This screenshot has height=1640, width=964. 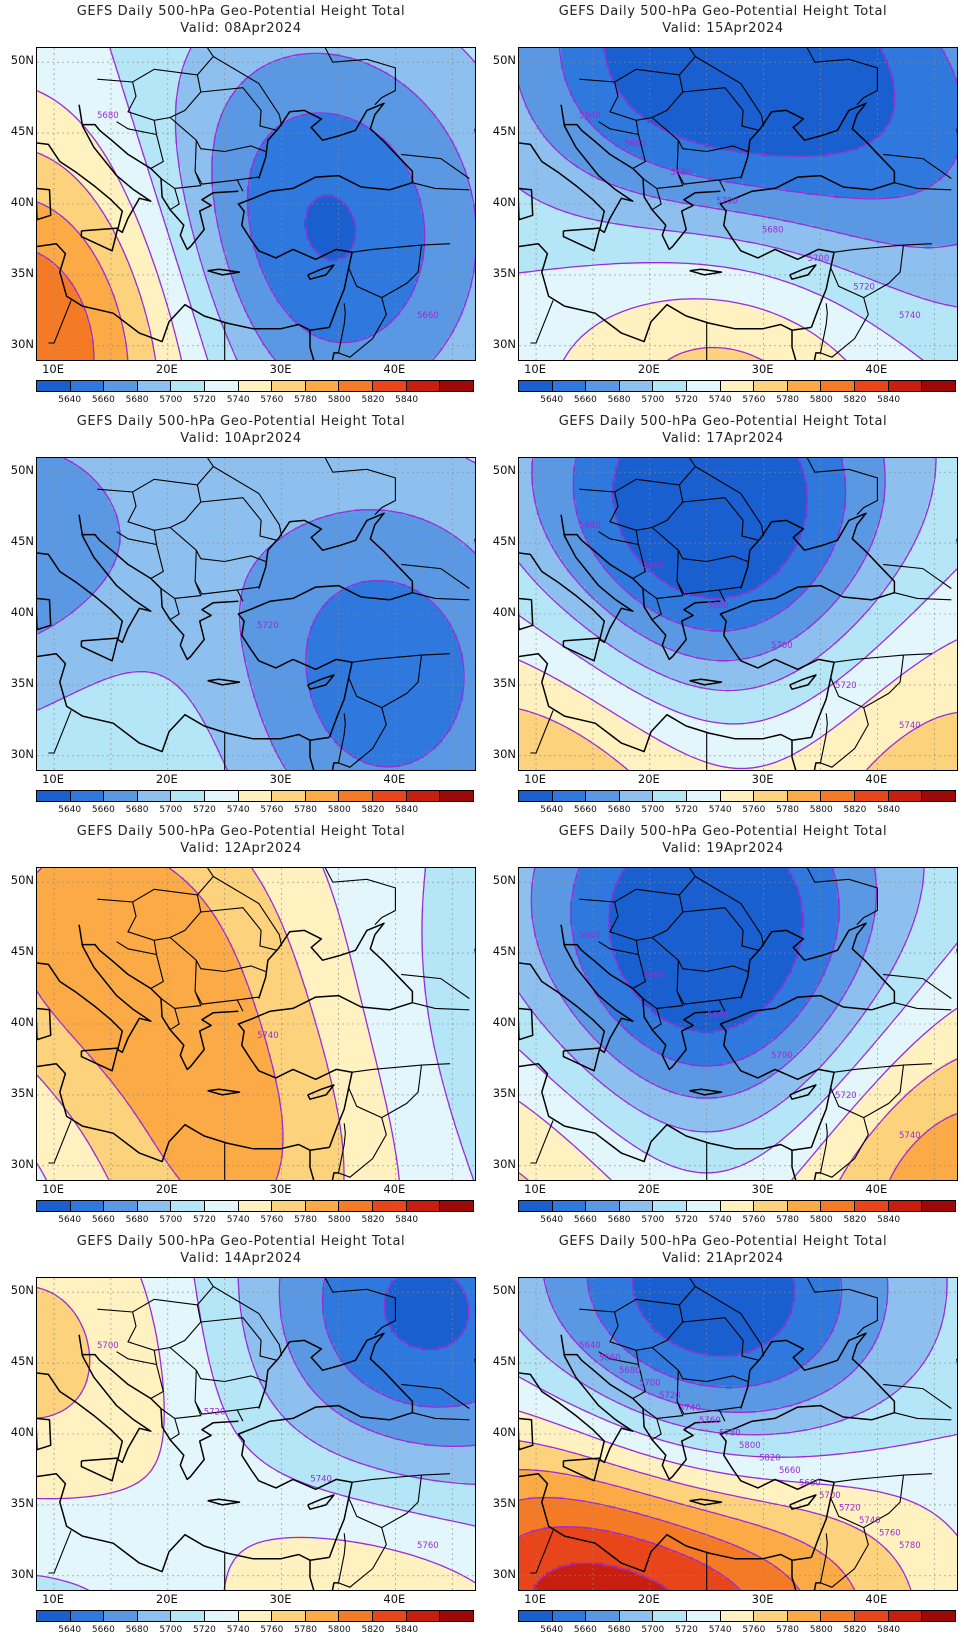 What do you see at coordinates (137, 400) in the screenshot?
I see `colorbar-label: 5680` at bounding box center [137, 400].